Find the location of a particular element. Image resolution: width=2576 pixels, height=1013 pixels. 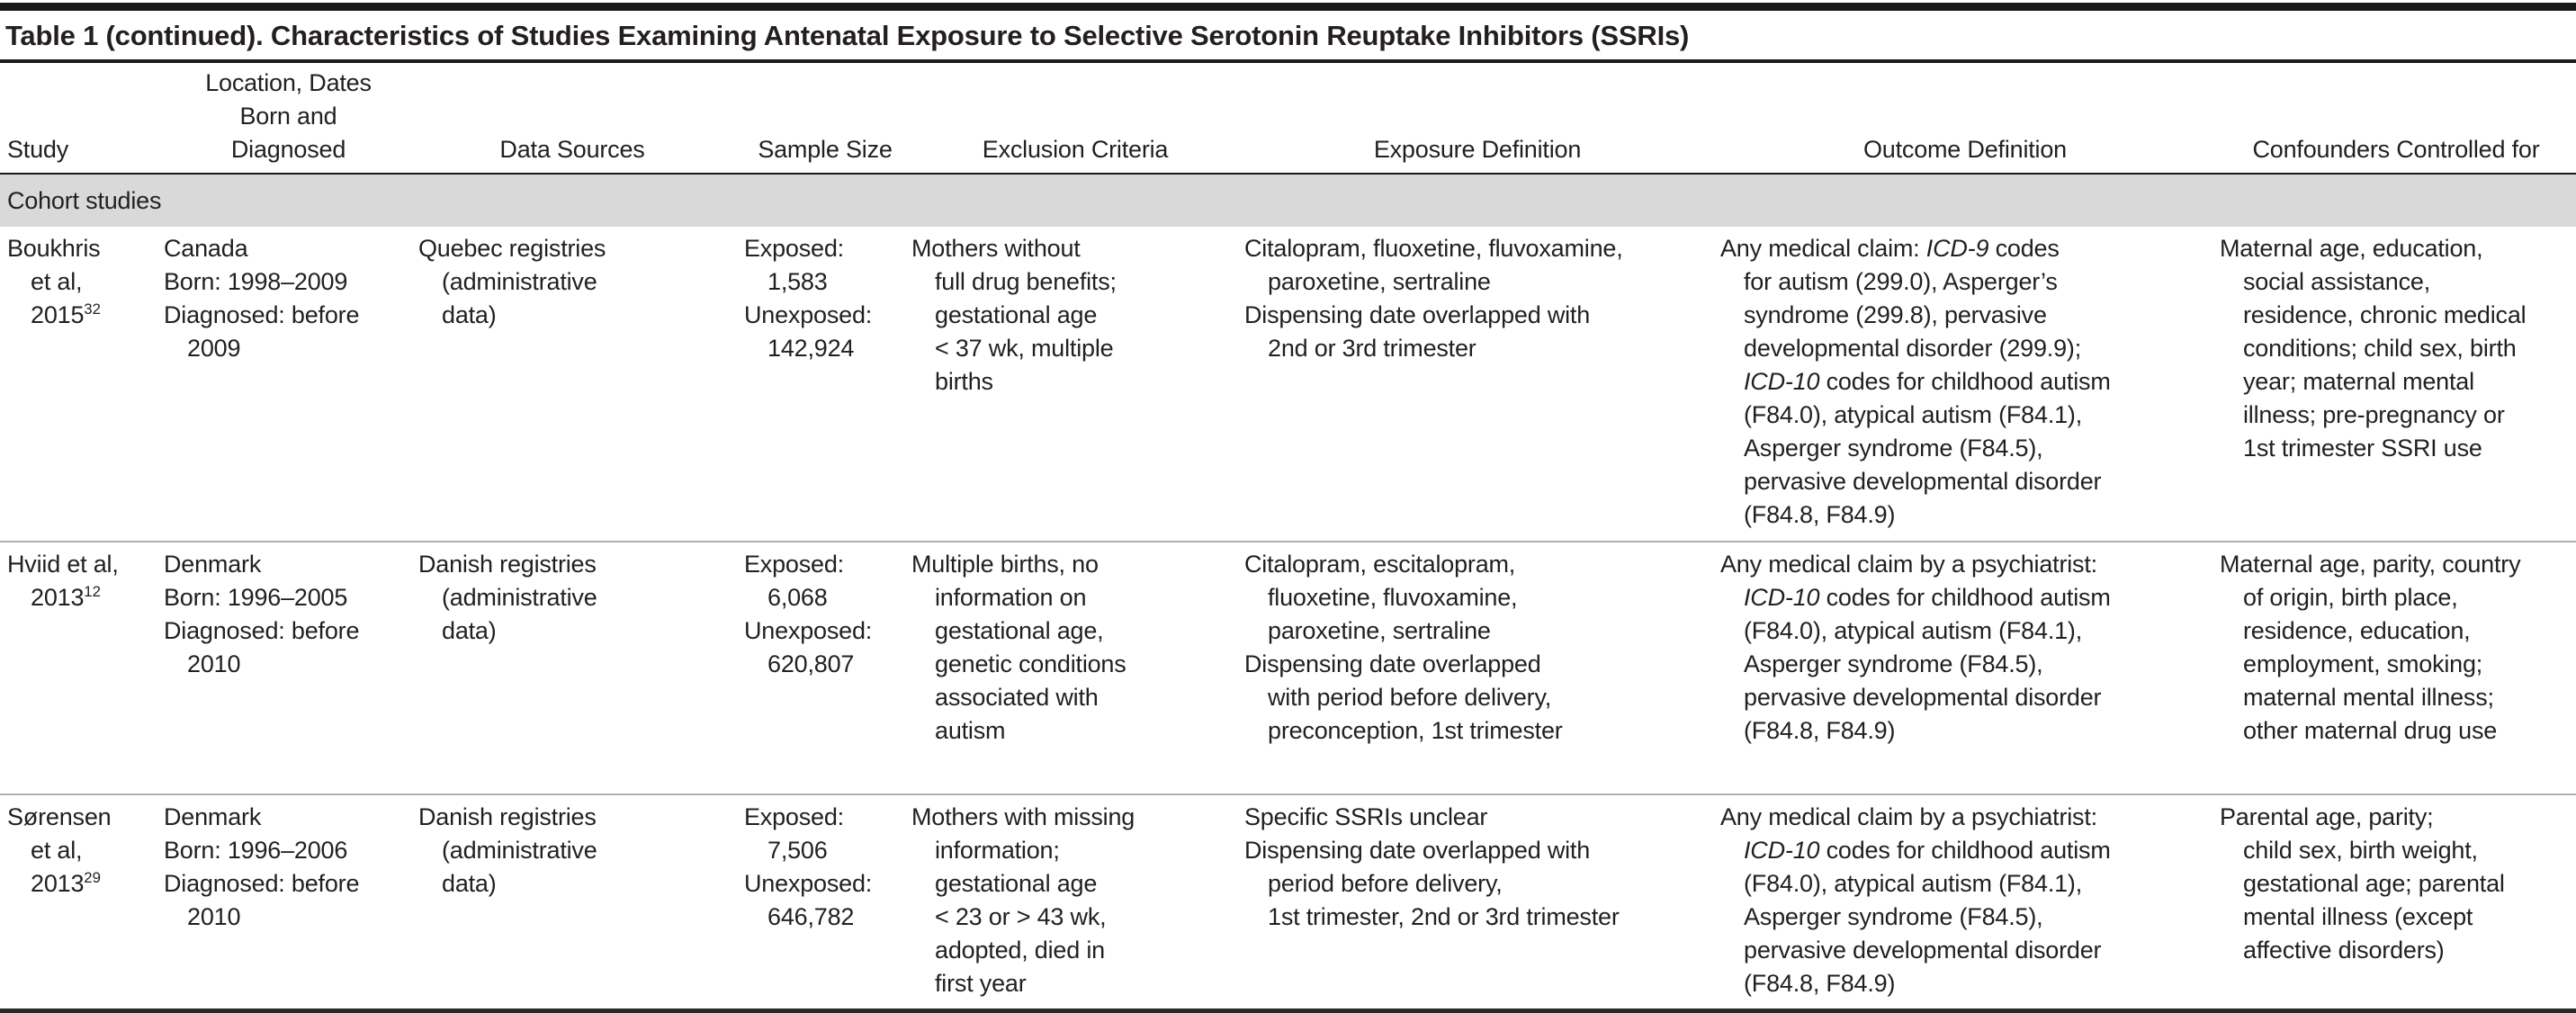

text-line: Born: 1996–2006 is located at coordinates (256, 850).